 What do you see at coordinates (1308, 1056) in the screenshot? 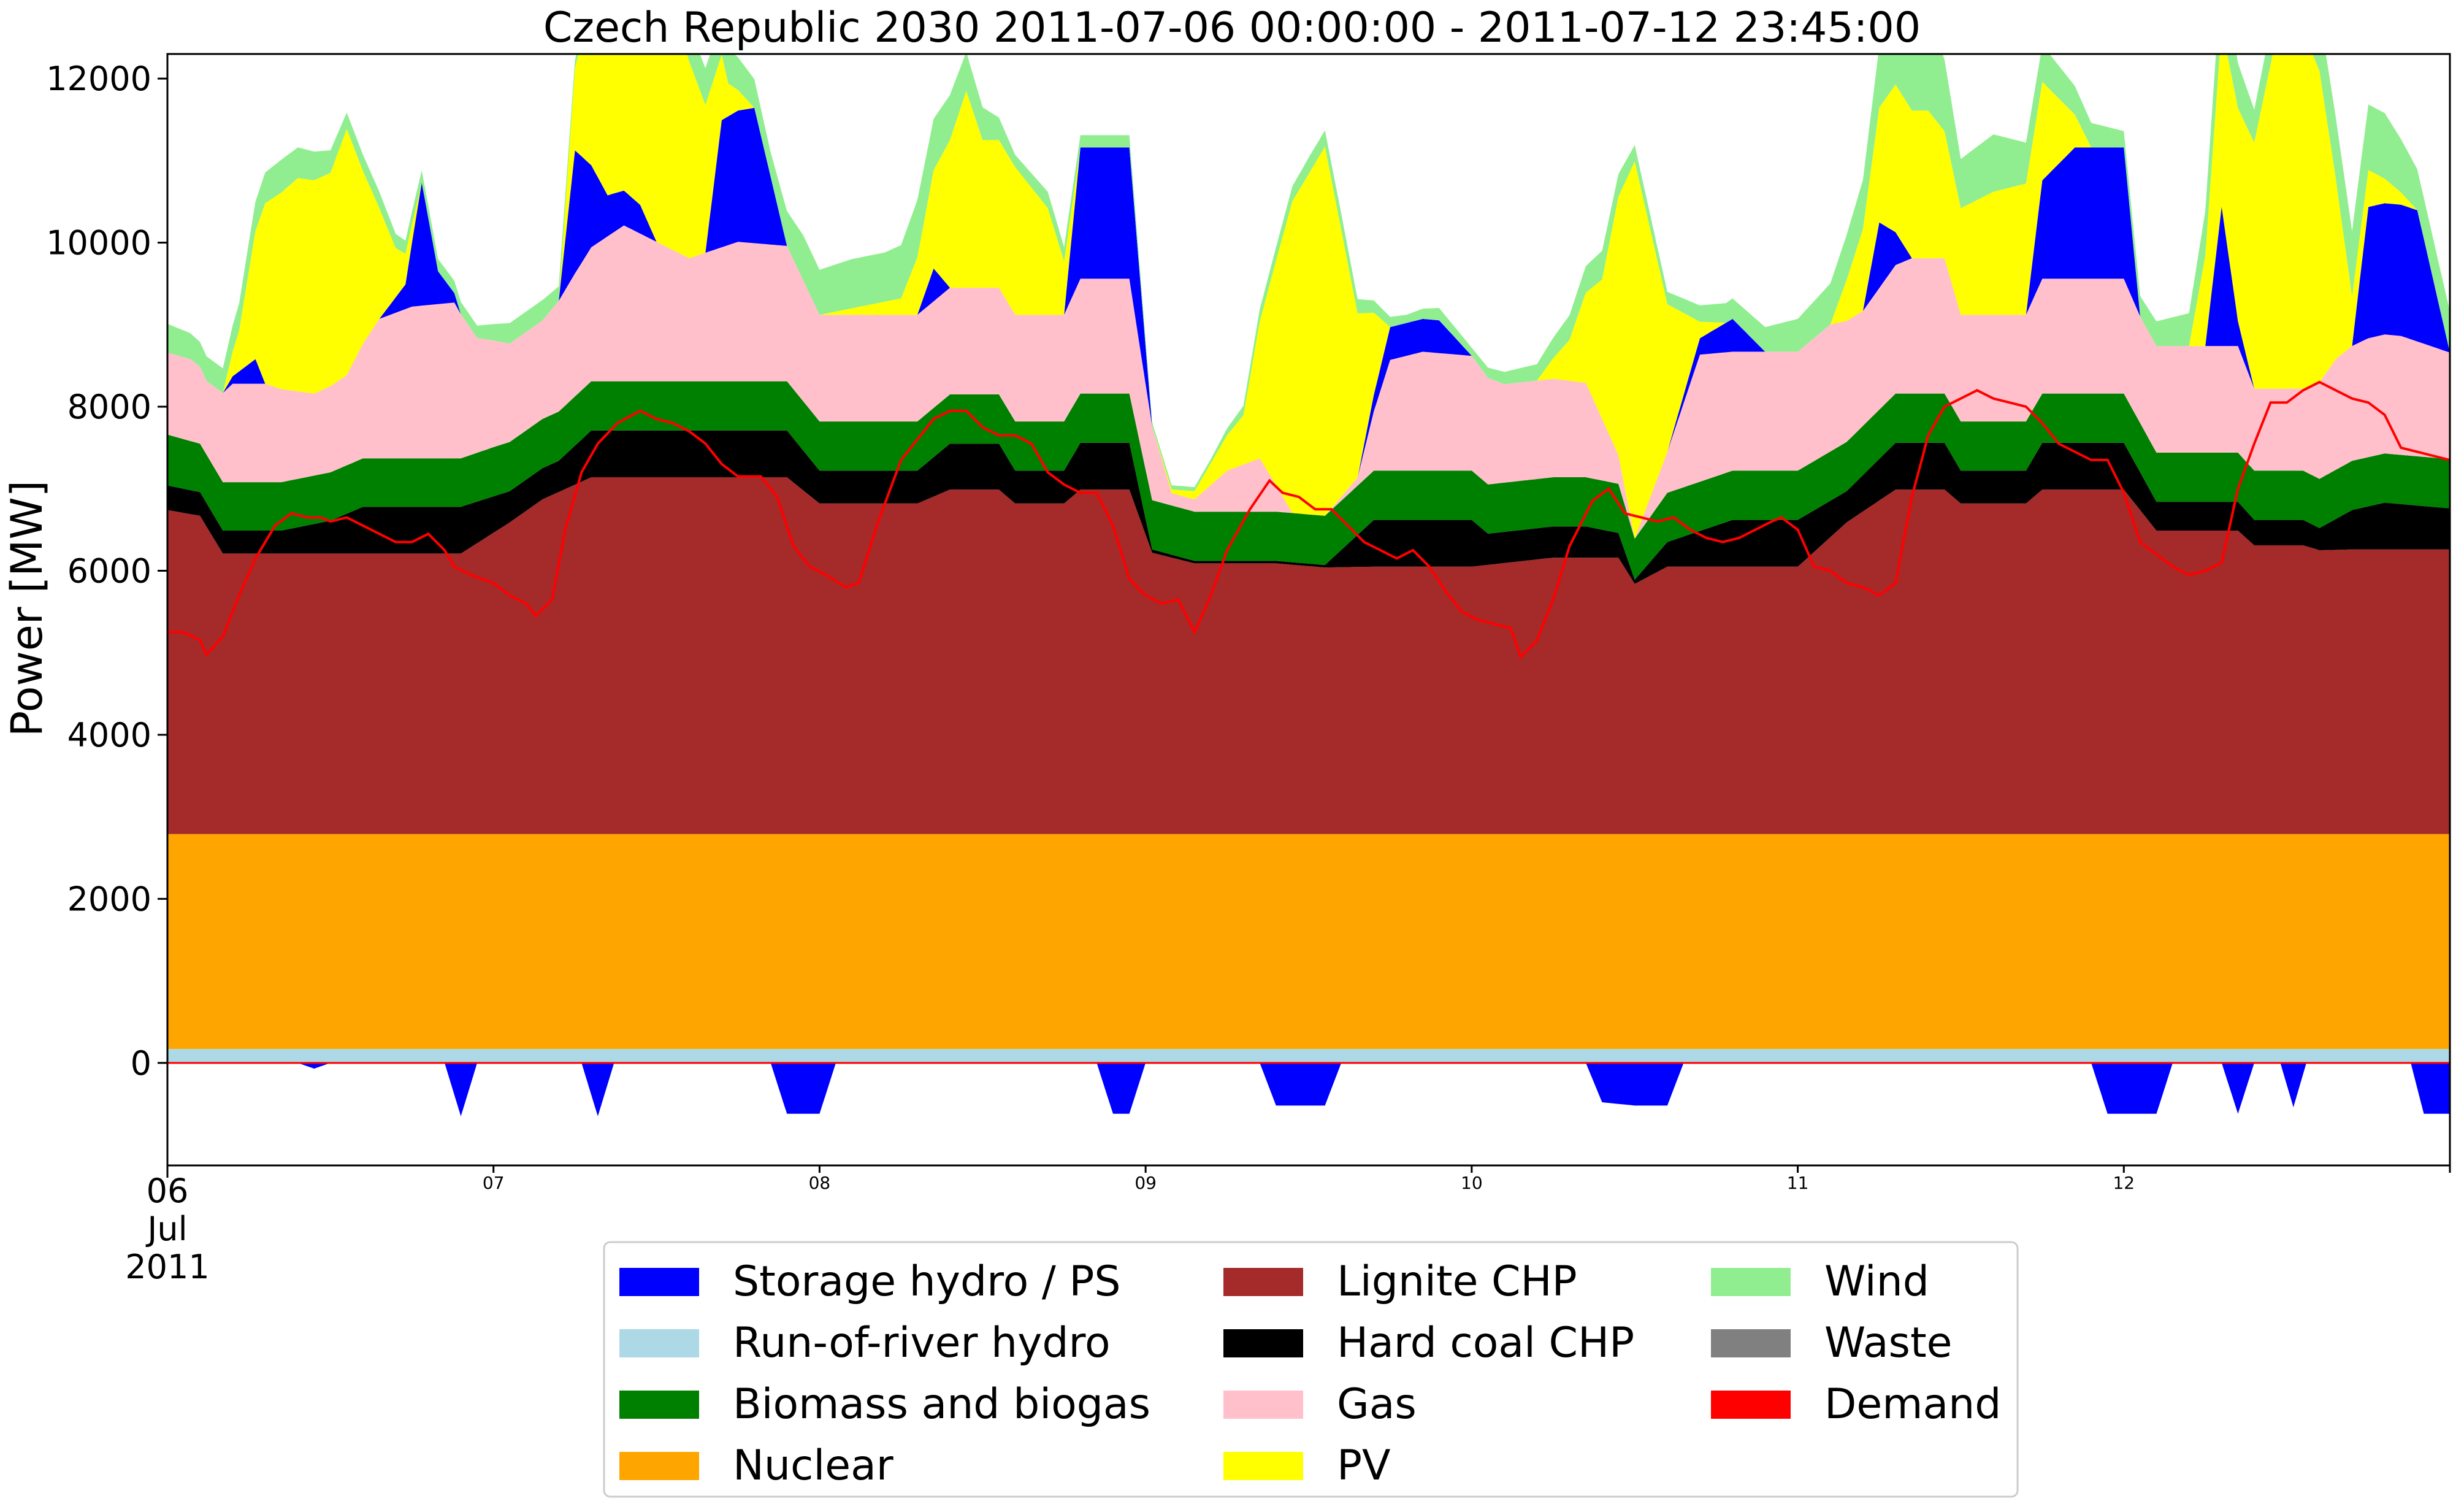
I see `area-run-of-river-hydro` at bounding box center [1308, 1056].